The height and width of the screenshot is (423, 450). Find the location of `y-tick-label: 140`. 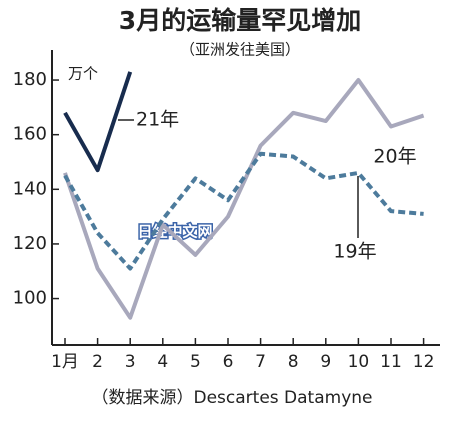

y-tick-label: 140 is located at coordinates (30, 188).